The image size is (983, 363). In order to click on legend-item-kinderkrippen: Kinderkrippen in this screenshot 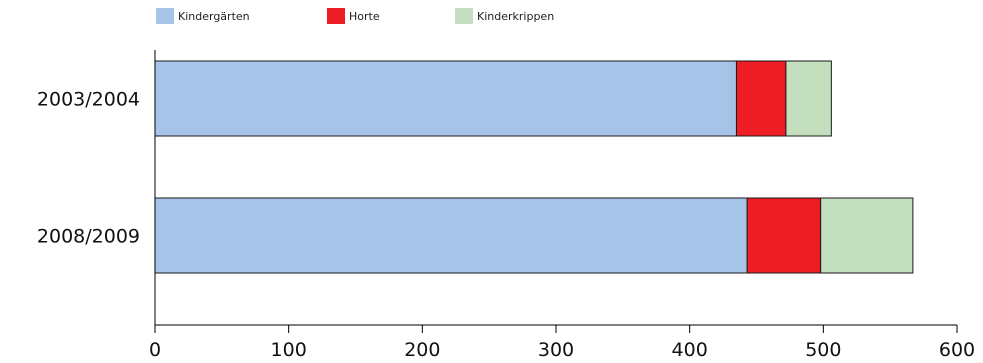, I will do `click(504, 16)`.